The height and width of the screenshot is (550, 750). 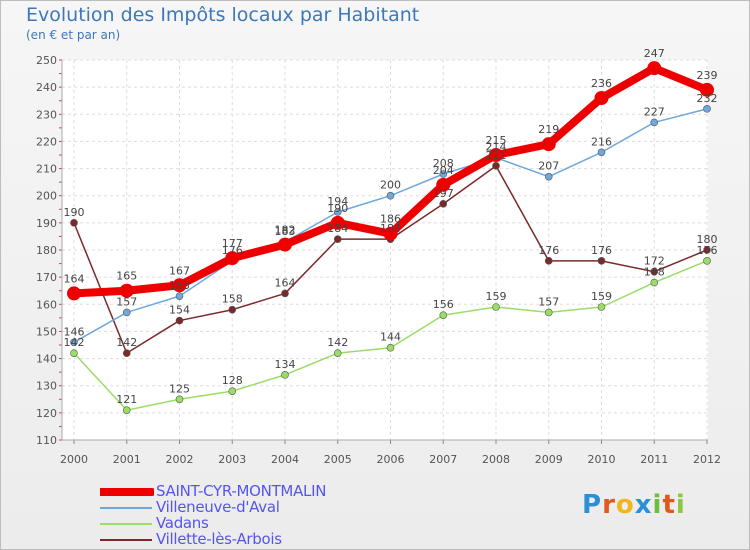 I want to click on point-villeneuve-d-aval-2001, so click(x=126, y=312).